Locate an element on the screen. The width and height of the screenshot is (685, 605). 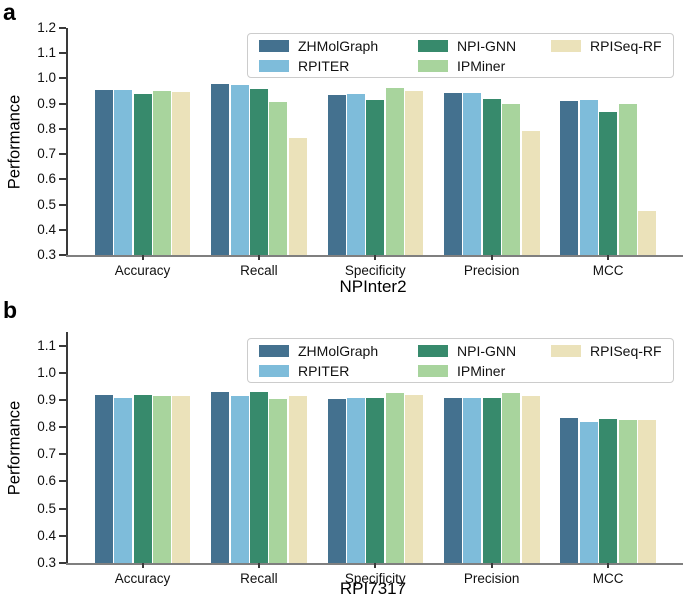
x-tick-label: Recall is located at coordinates (259, 578).